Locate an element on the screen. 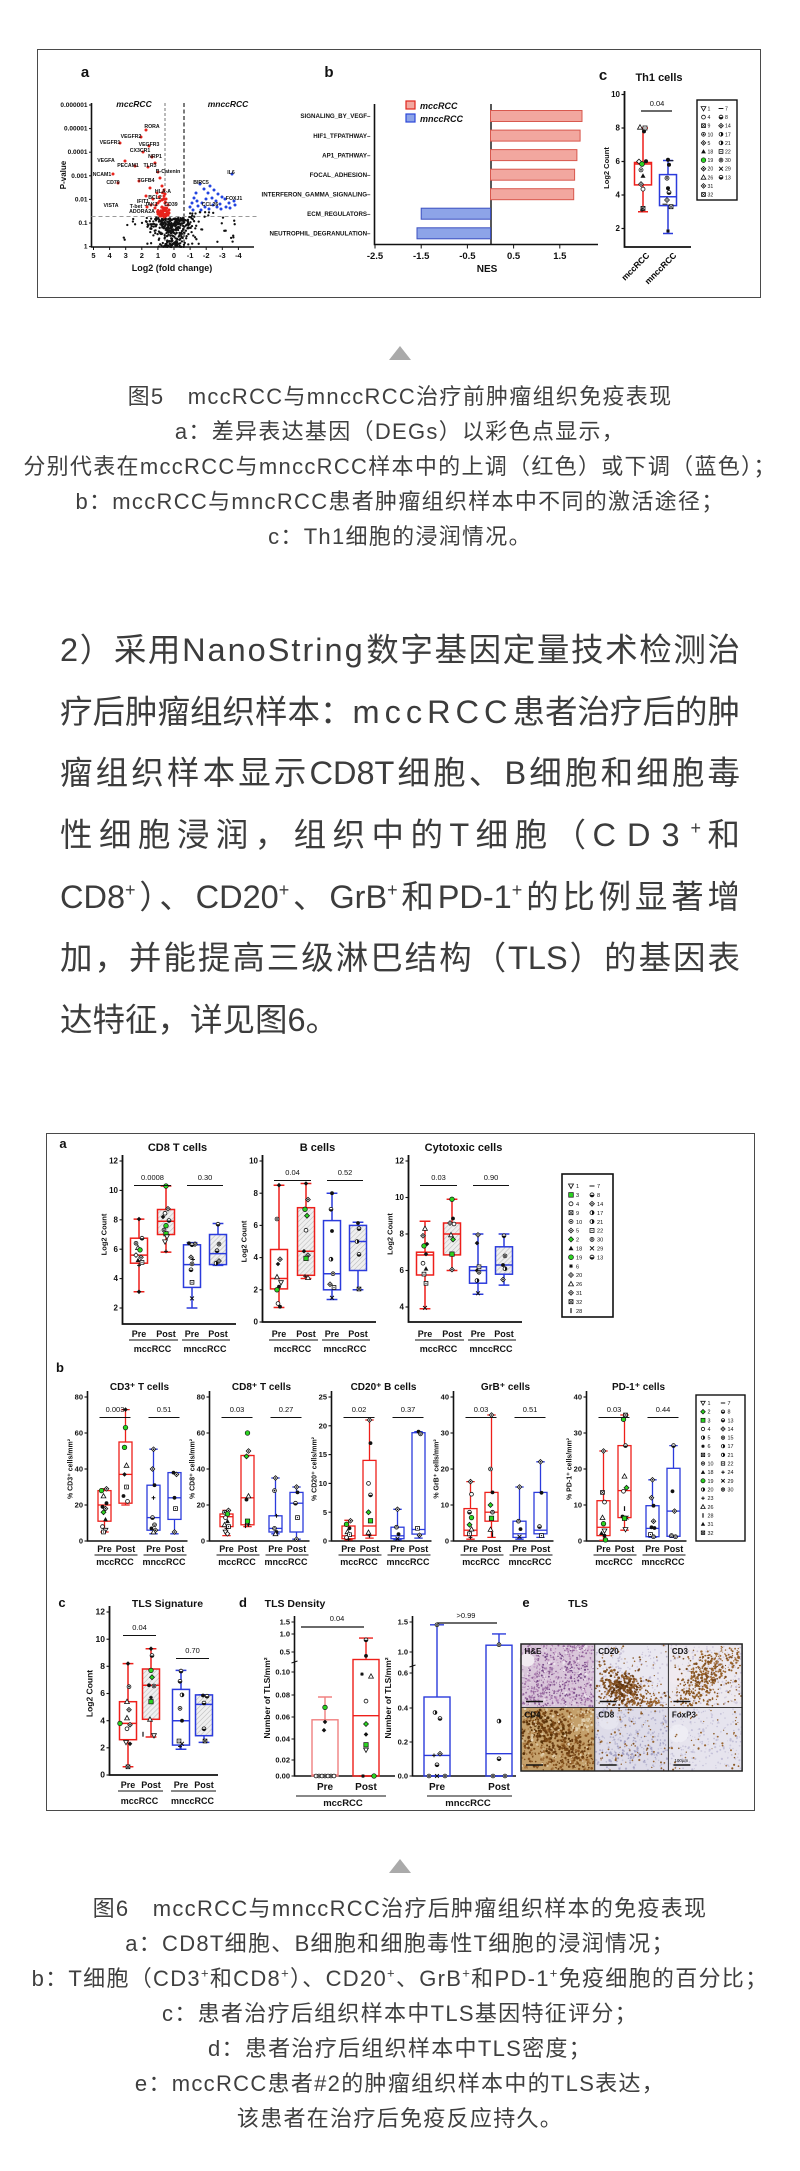  svg-text: CD8 is located at coordinates (606, 1715).